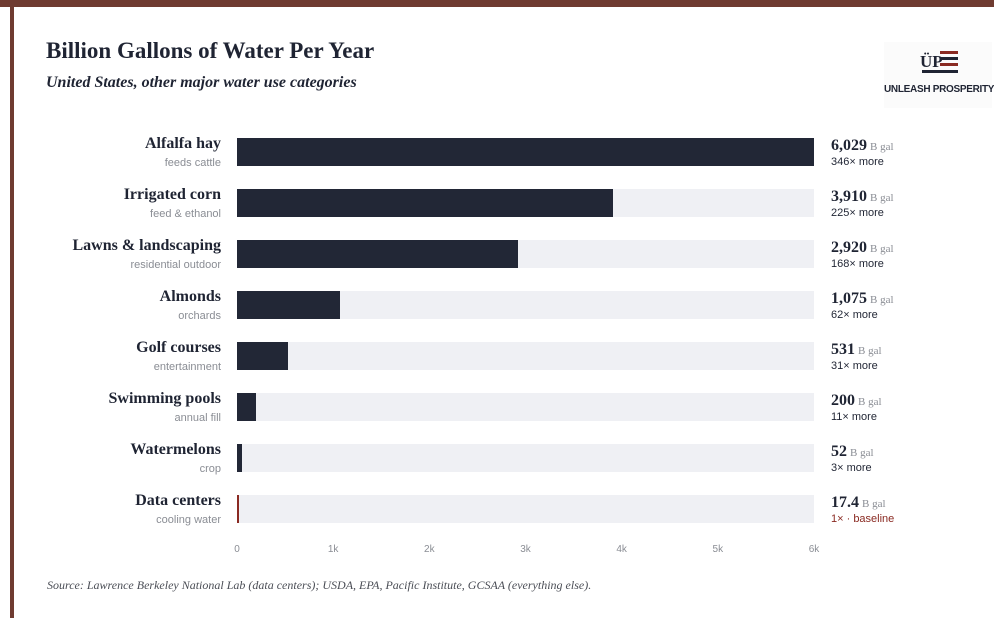 The height and width of the screenshot is (618, 994). Describe the element at coordinates (525, 407) in the screenshot. I see `bar-track-swimming-pools` at that location.